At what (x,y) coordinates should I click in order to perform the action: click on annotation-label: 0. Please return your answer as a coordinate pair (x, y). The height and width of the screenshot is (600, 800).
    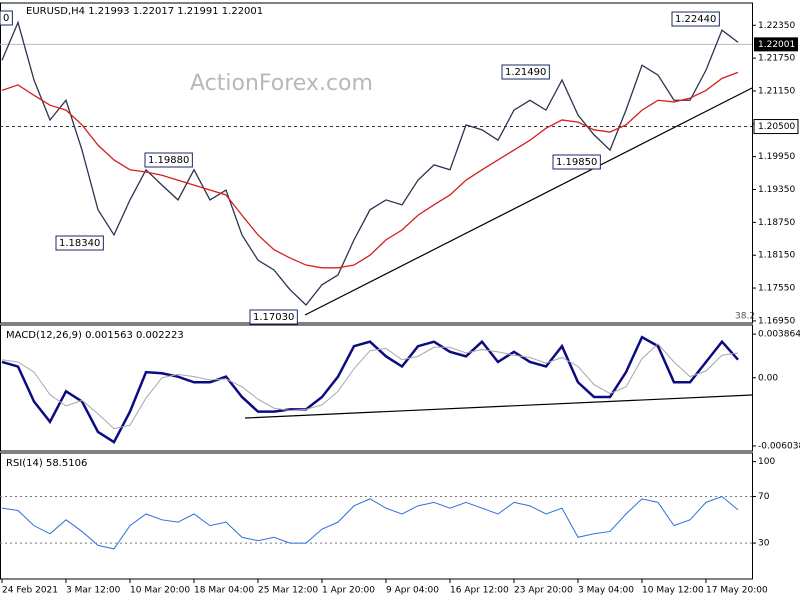
    Looking at the image, I should click on (6, 18).